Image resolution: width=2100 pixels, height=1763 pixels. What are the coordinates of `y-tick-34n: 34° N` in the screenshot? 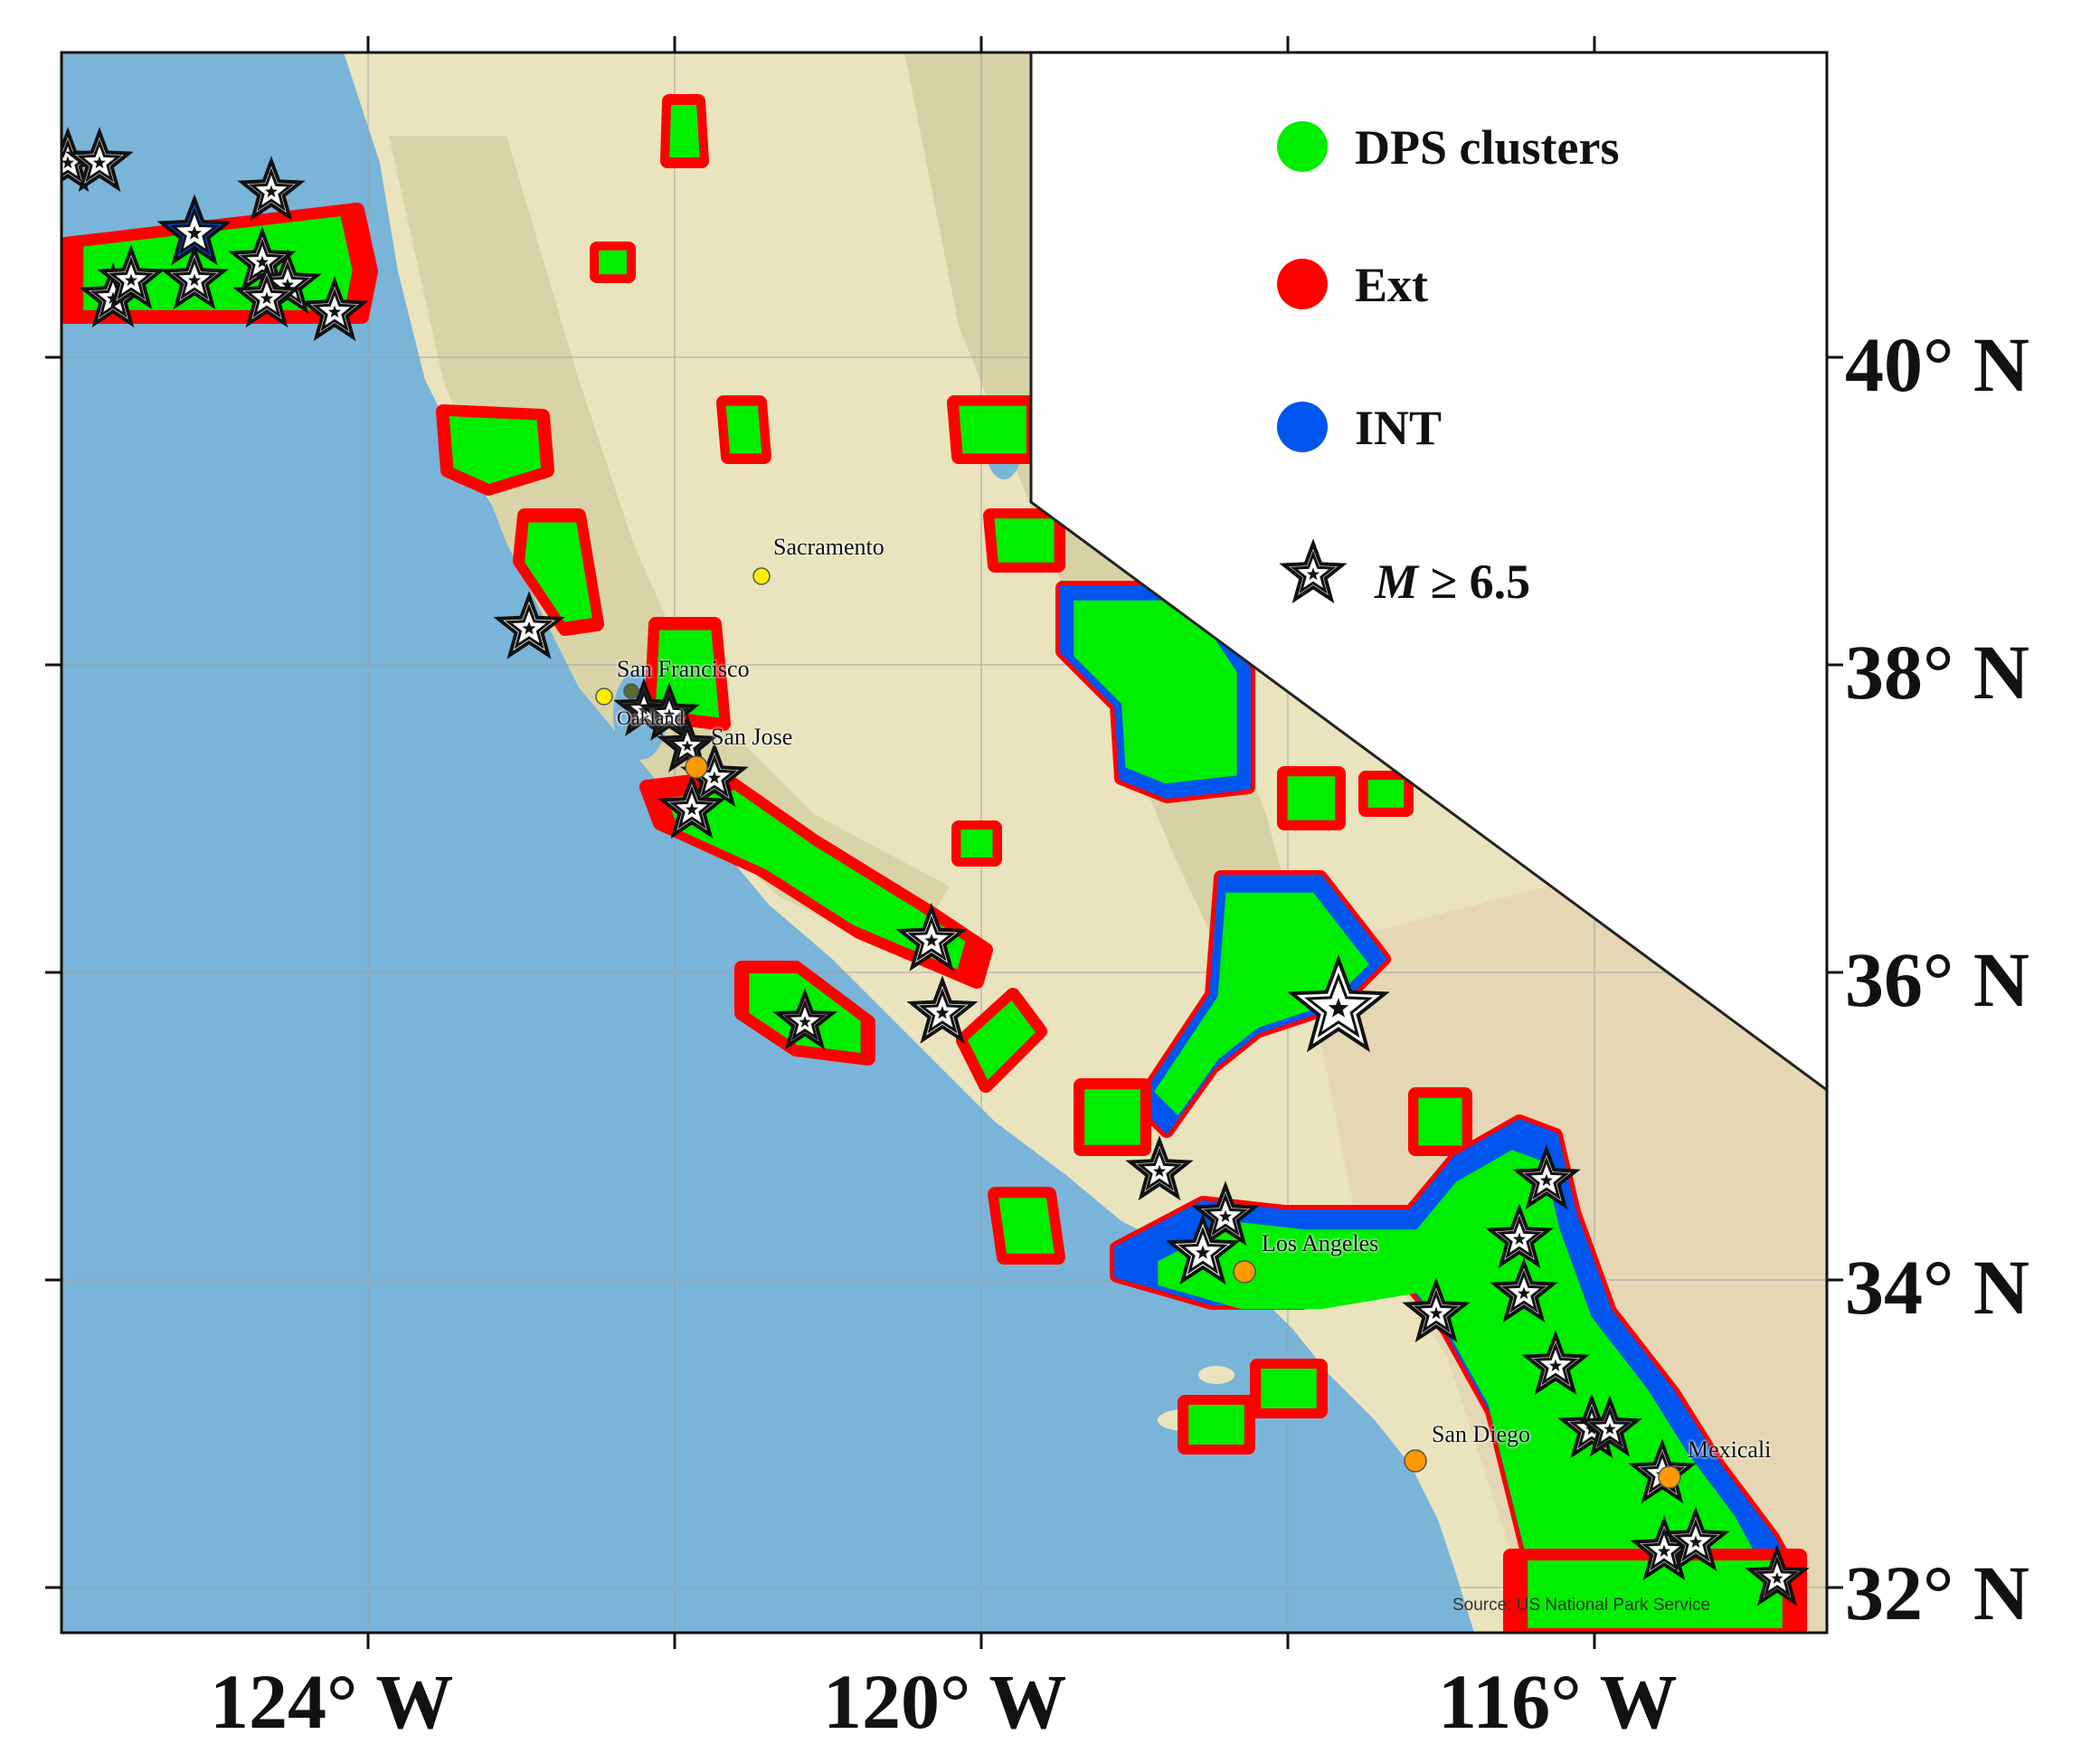 It's located at (1937, 1287).